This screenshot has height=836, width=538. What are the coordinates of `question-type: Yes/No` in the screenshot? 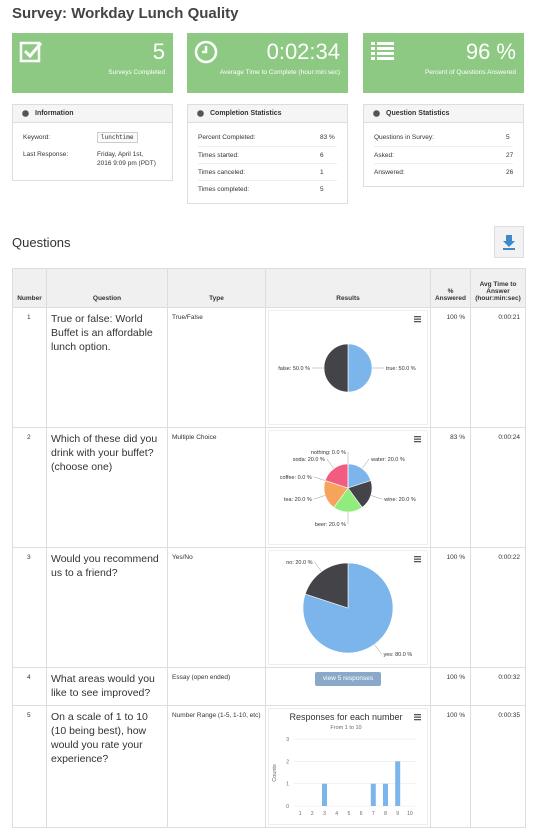 It's located at (216, 607).